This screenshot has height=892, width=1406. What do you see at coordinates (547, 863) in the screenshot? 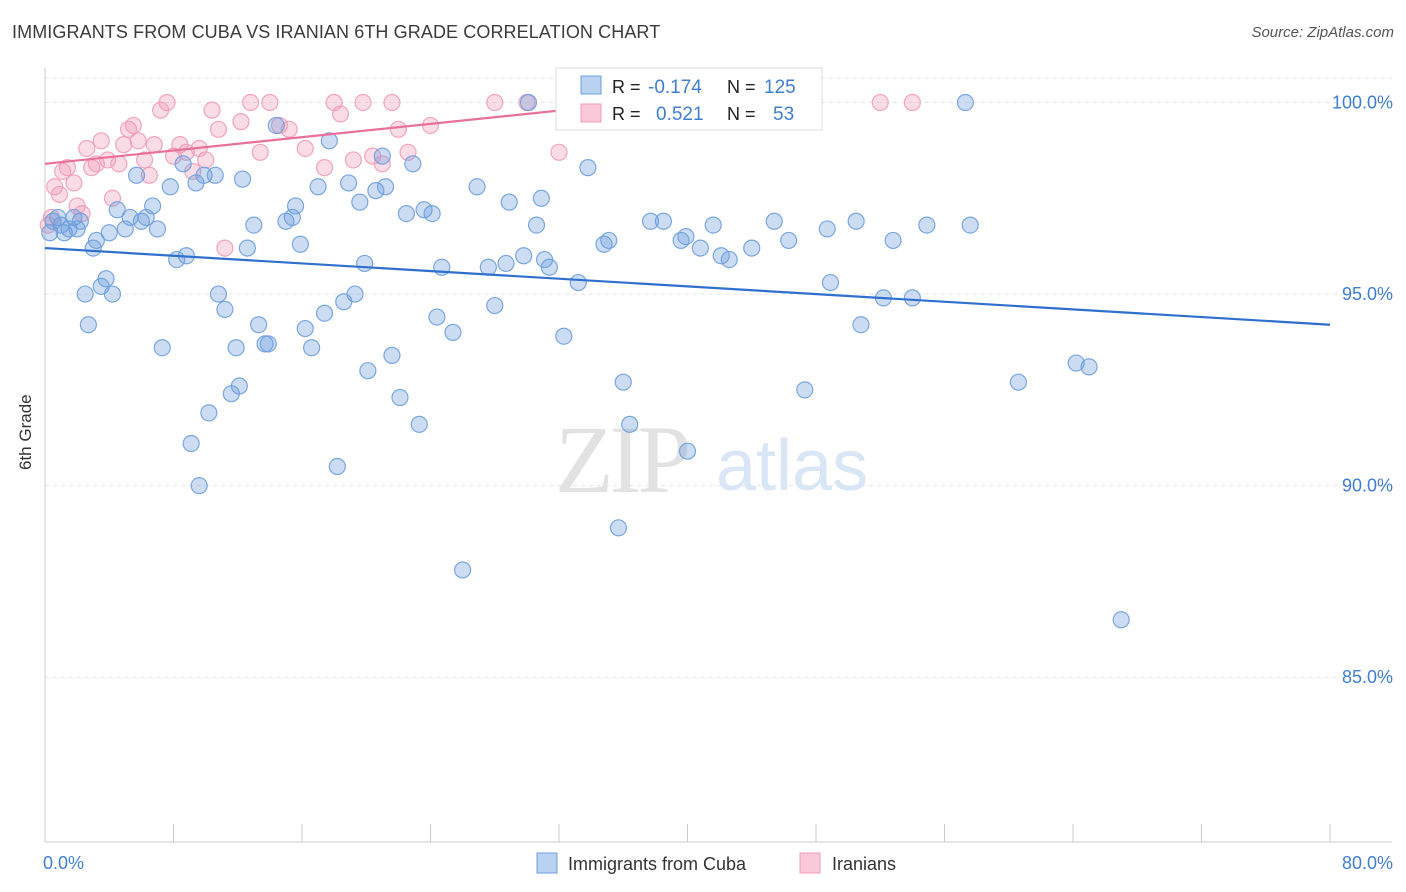
I see `legend-swatch-cuba` at bounding box center [547, 863].